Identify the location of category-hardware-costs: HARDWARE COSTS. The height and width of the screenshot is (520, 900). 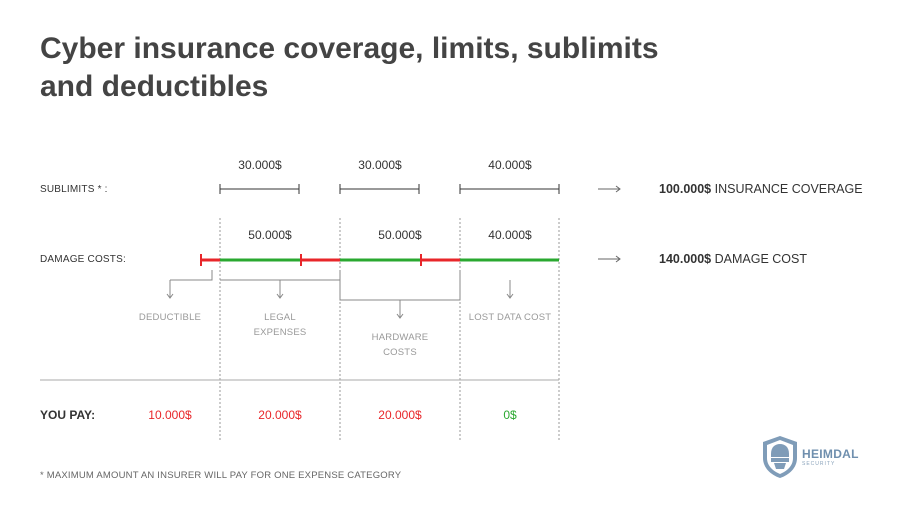
(400, 345).